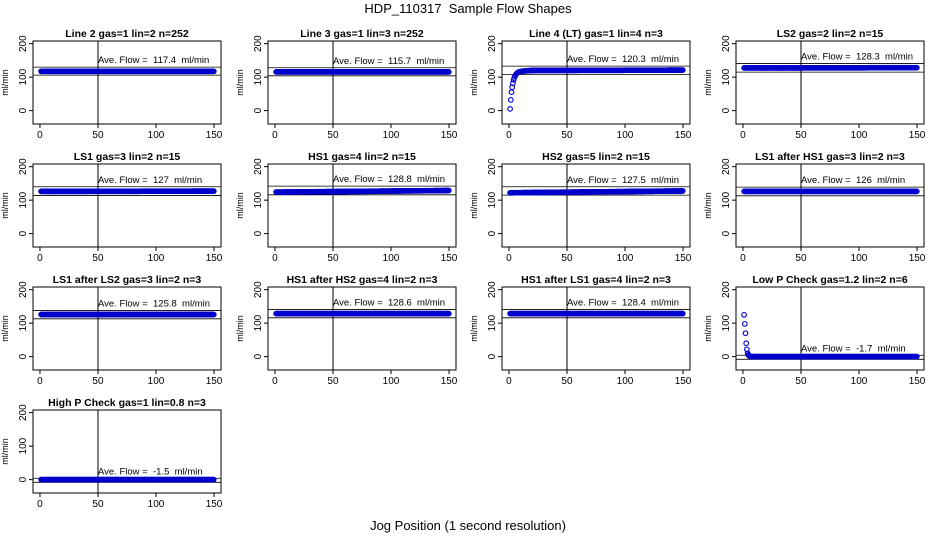  I want to click on plot-title: Low P Check gas=1.2 lin=2 n=6, so click(829, 280).